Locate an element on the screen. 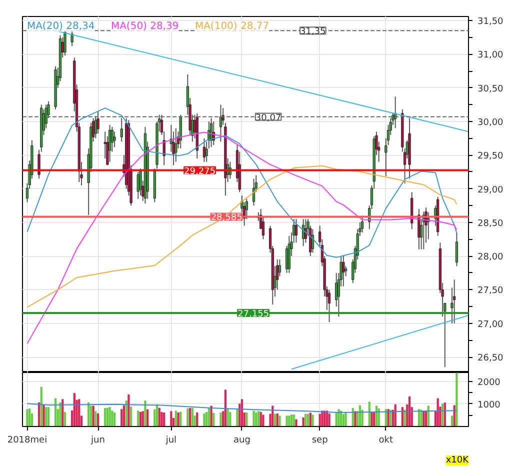 This screenshot has width=512, height=470. ref-line-label: 28,585 is located at coordinates (226, 218).